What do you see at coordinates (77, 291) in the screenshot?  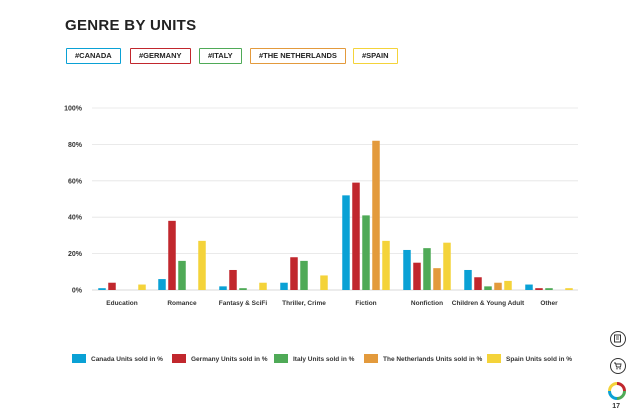 I see `y-tick-label: 0%` at bounding box center [77, 291].